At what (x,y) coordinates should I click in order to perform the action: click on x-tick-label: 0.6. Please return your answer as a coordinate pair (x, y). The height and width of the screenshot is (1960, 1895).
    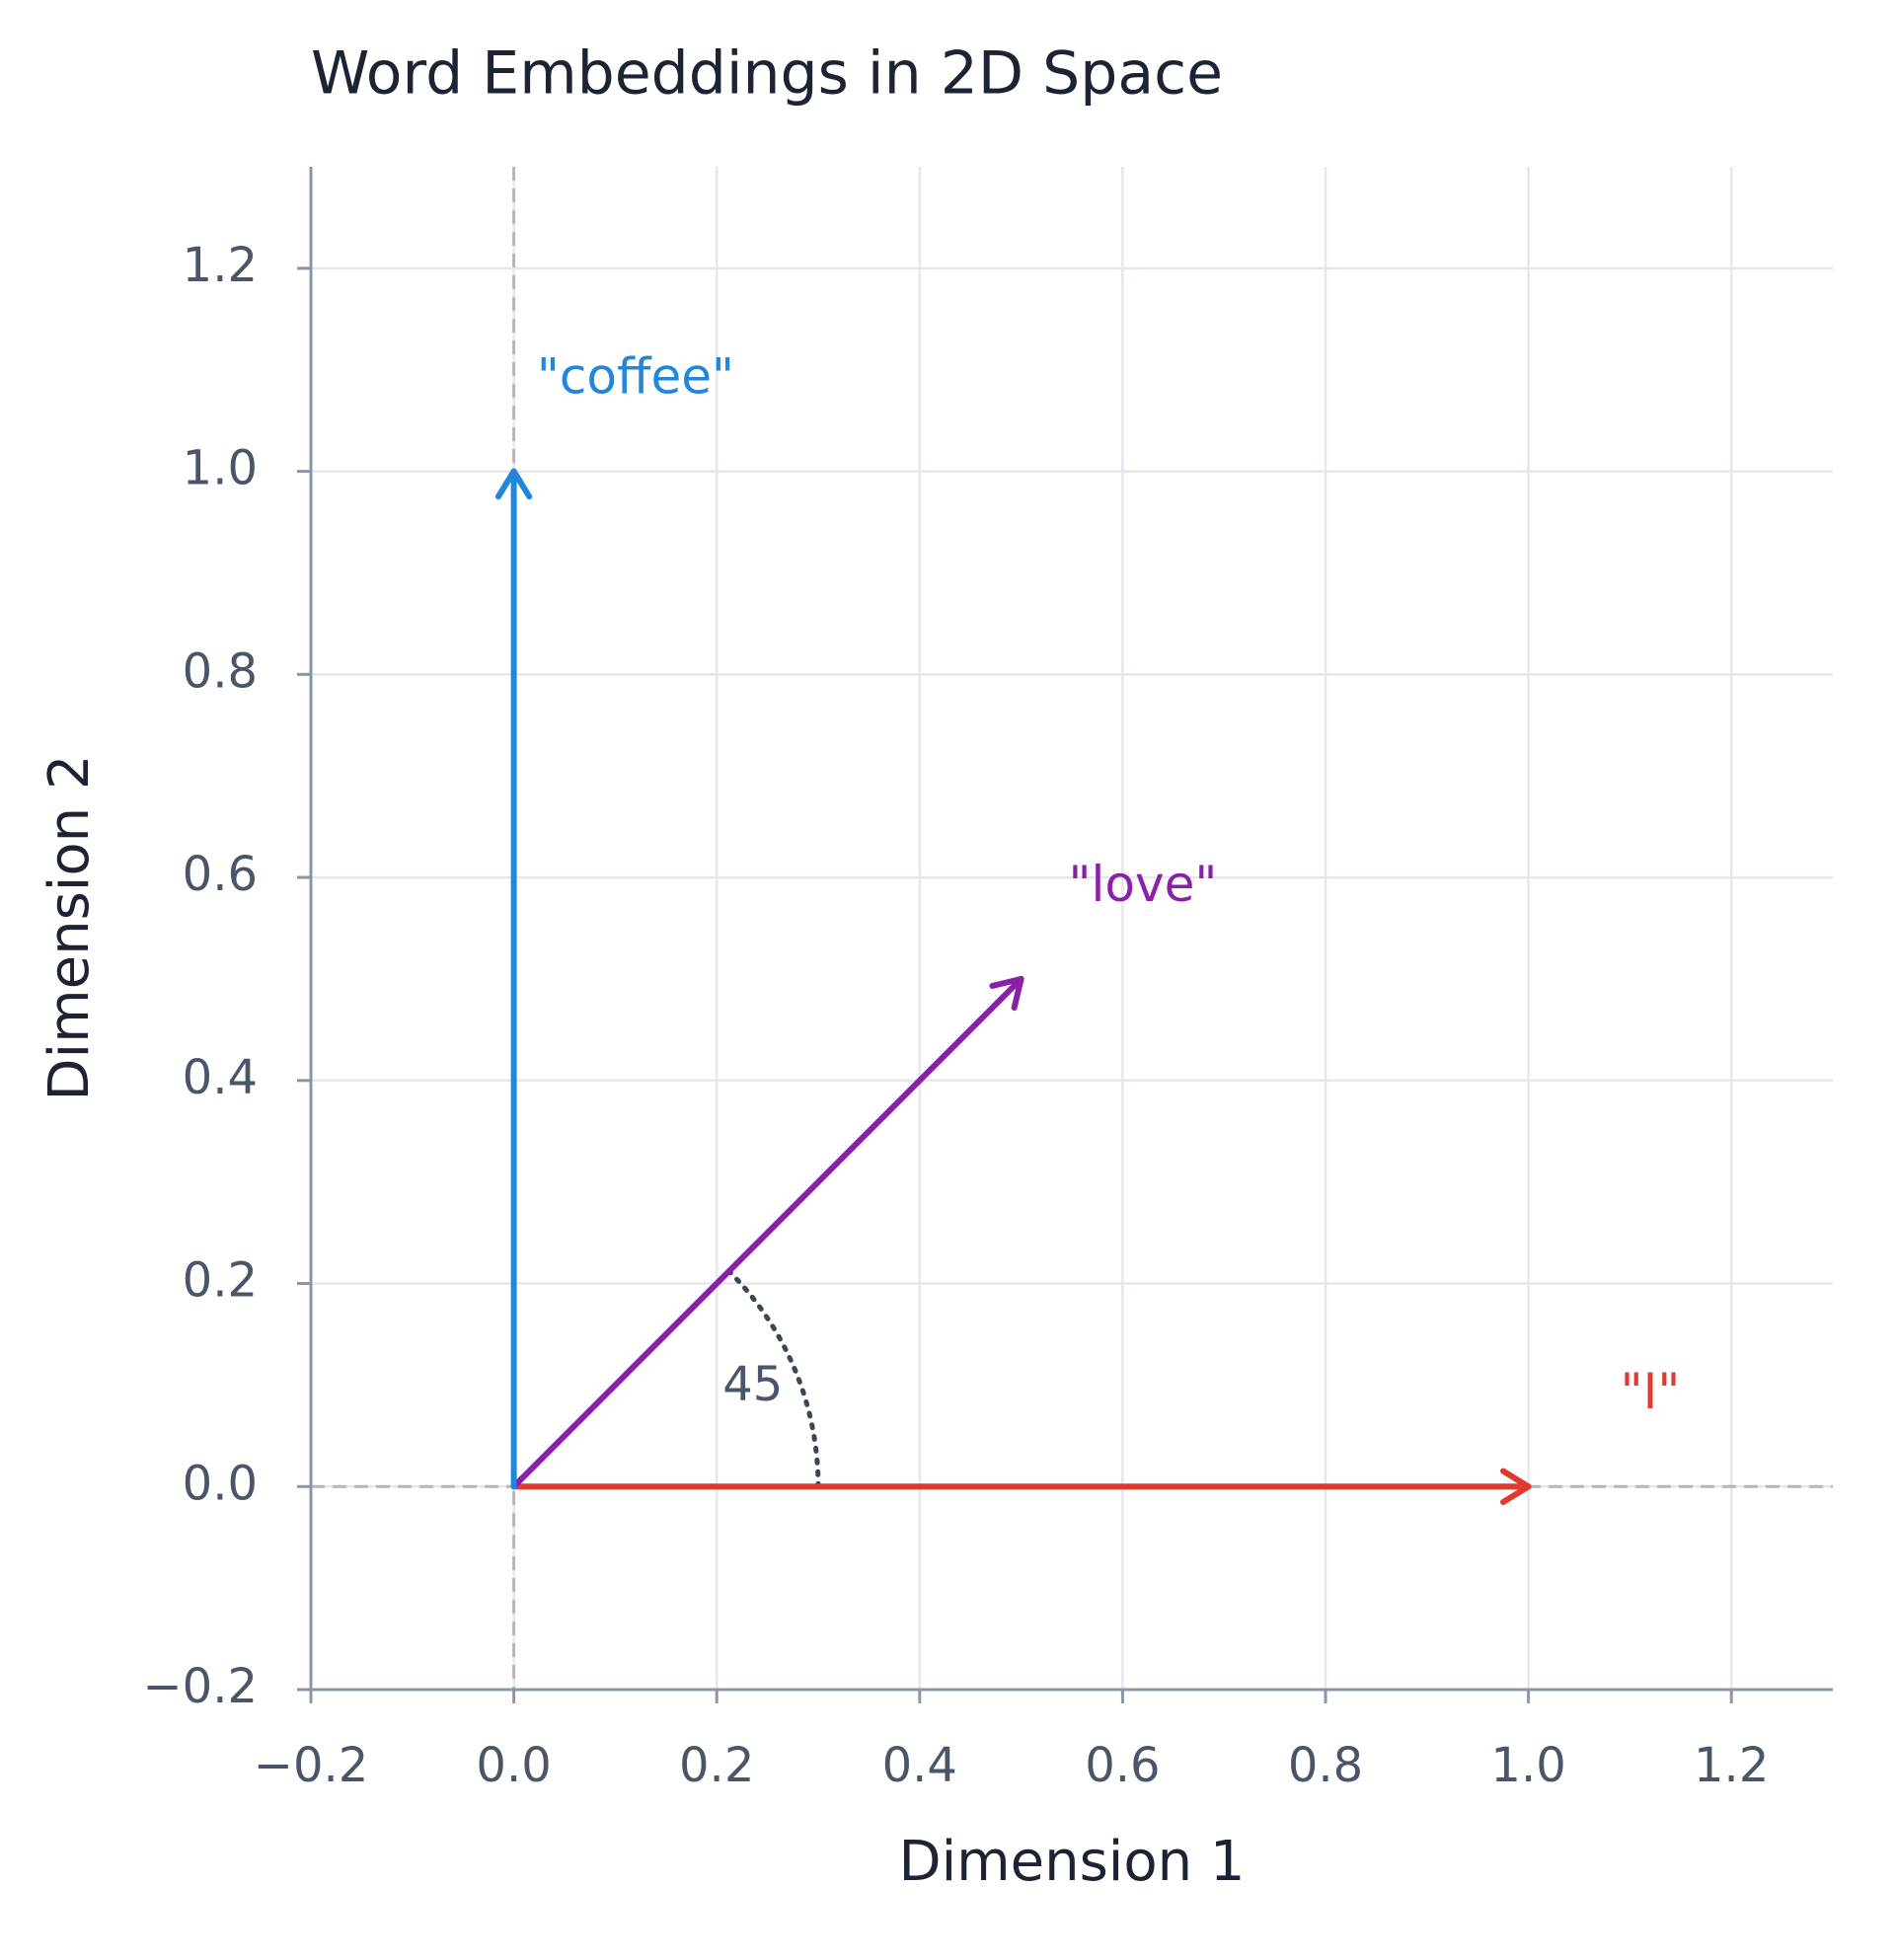
    Looking at the image, I should click on (1122, 1765).